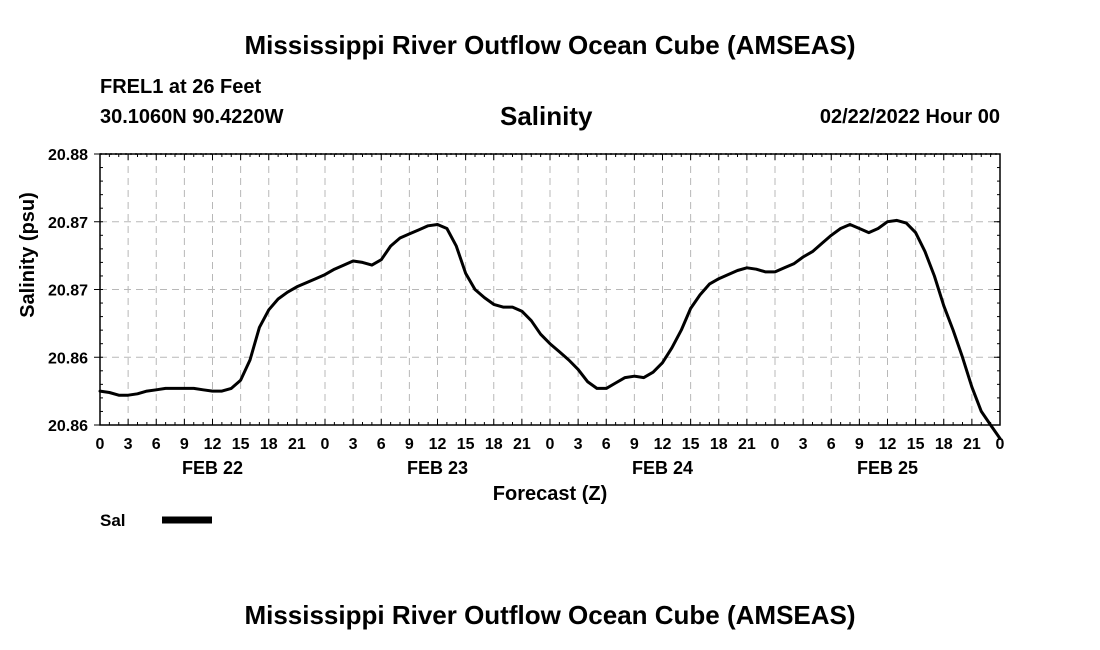  Describe the element at coordinates (113, 520) in the screenshot. I see `legend-label: Sal` at that location.